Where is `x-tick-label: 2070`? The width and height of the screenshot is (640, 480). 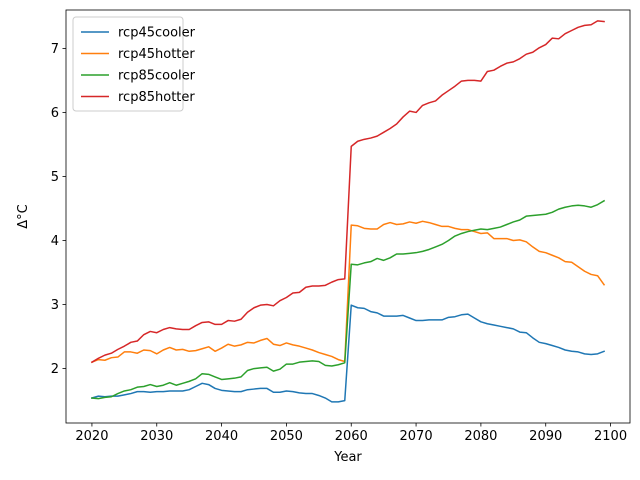
x-tick-label: 2070 is located at coordinates (416, 436).